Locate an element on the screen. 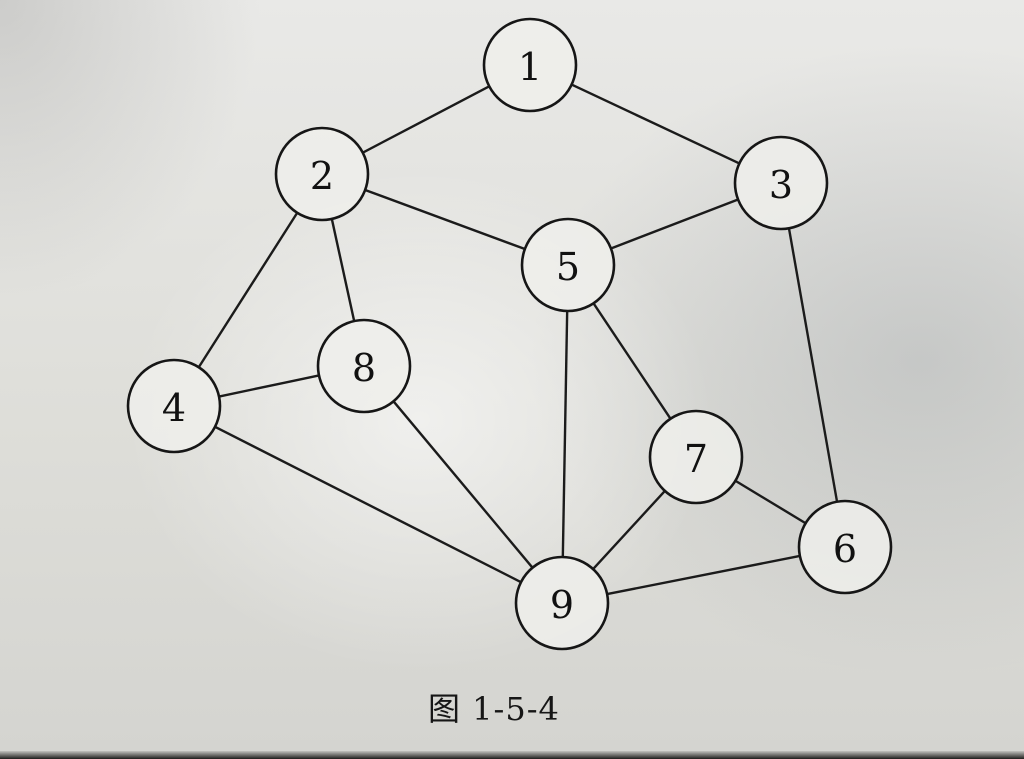  node-8: 8 is located at coordinates (364, 366).